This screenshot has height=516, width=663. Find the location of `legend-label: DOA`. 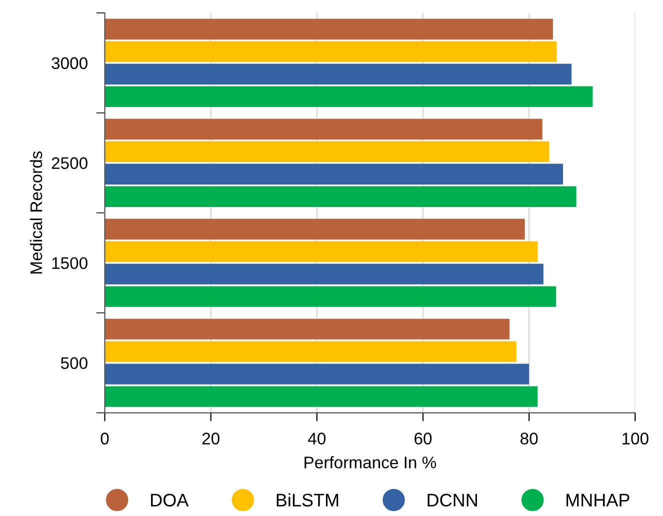

legend-label: DOA is located at coordinates (170, 500).